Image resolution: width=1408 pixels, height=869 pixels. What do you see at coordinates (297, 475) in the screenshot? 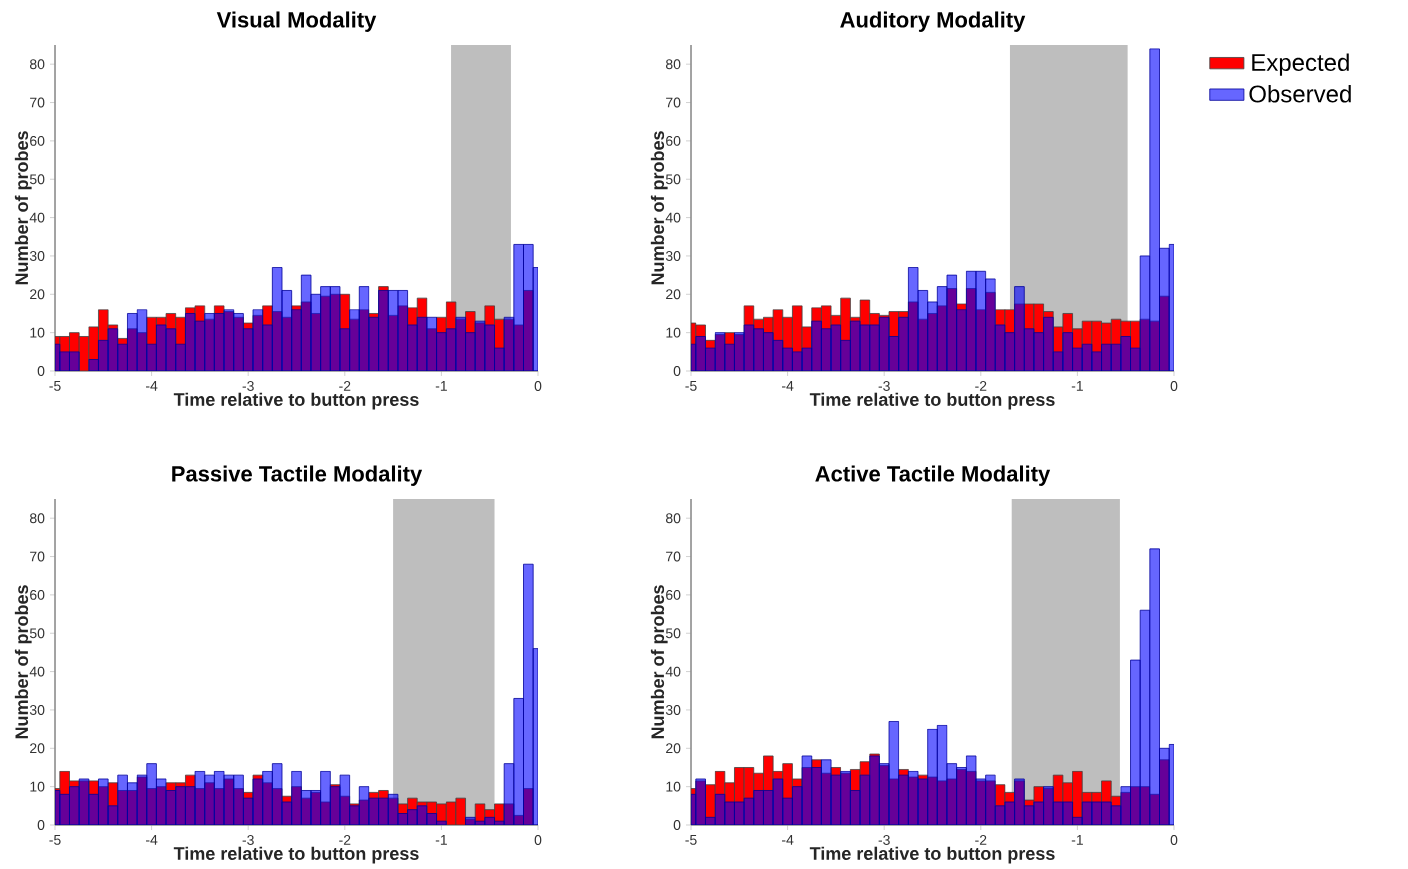
I see `chart-title: Passive Tactile Modality` at bounding box center [297, 475].